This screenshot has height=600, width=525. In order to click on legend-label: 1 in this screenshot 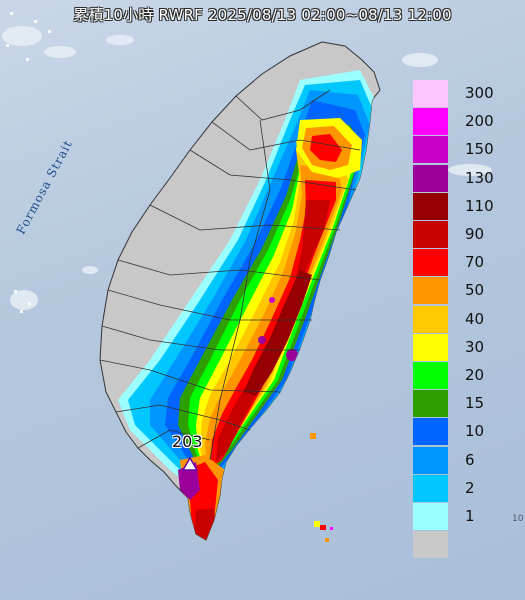, I will do `click(470, 516)`.